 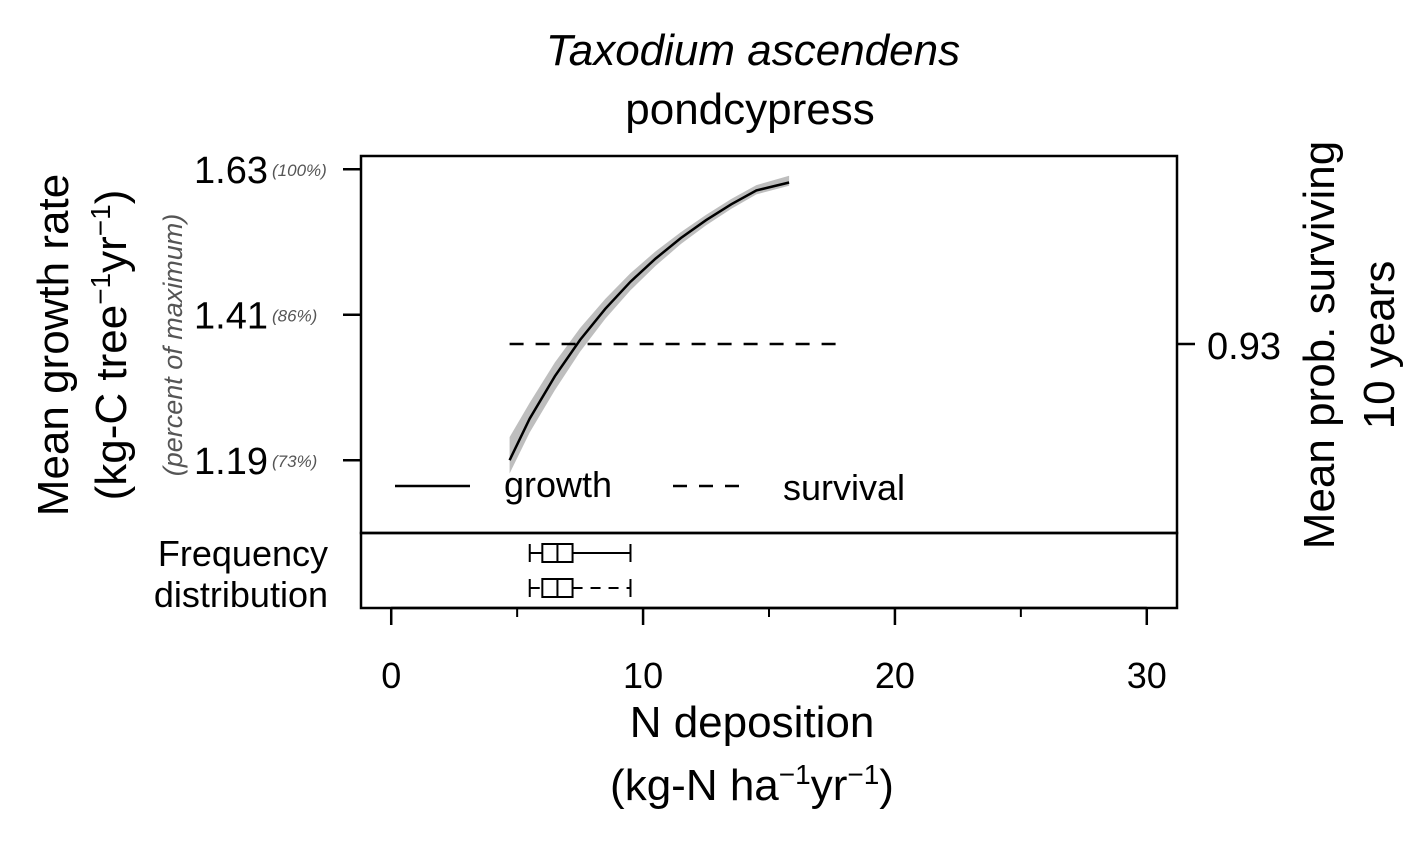 What do you see at coordinates (774, 651) in the screenshot?
I see `x-axis: 0 10 20 30` at bounding box center [774, 651].